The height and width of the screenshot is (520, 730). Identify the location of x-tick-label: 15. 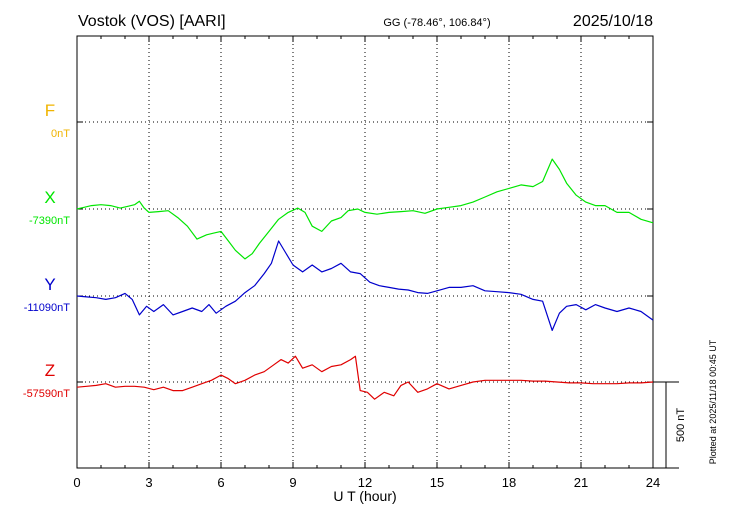
(437, 482).